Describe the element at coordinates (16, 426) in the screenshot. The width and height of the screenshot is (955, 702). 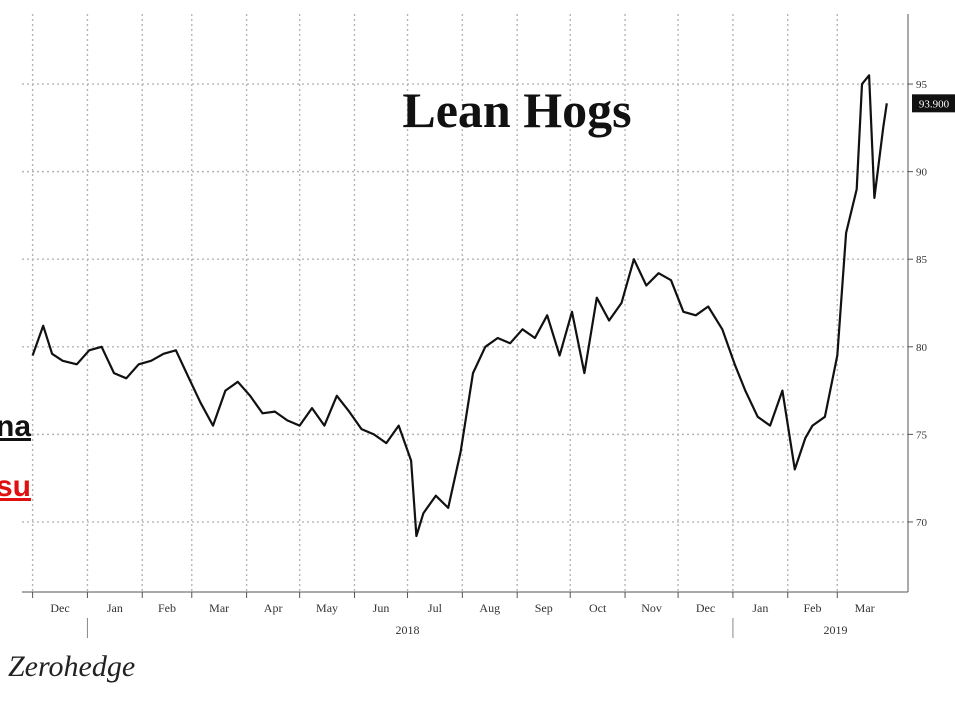
I see `cropped-text-fragment: na` at that location.